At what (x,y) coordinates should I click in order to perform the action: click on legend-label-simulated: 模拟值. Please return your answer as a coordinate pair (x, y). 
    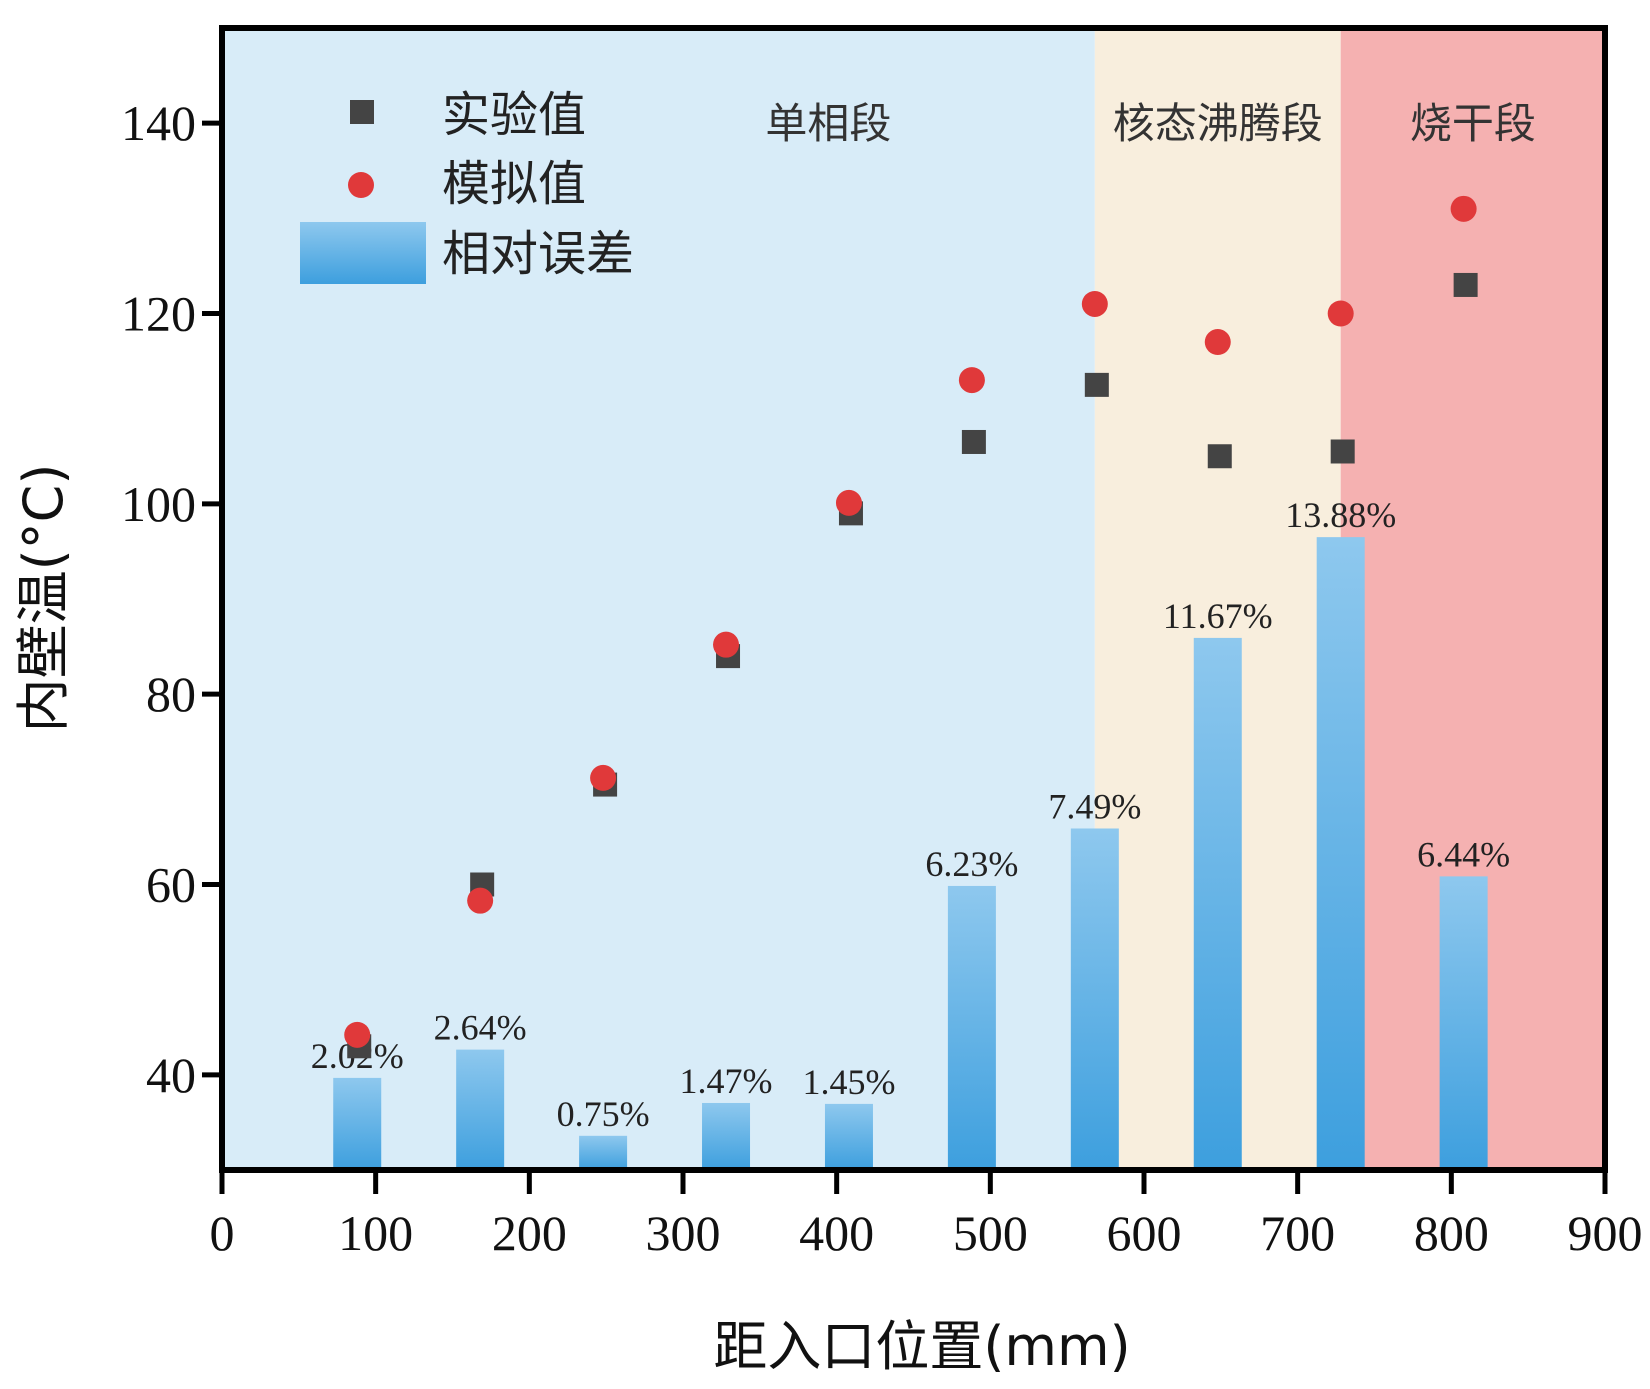
    Looking at the image, I should click on (514, 184).